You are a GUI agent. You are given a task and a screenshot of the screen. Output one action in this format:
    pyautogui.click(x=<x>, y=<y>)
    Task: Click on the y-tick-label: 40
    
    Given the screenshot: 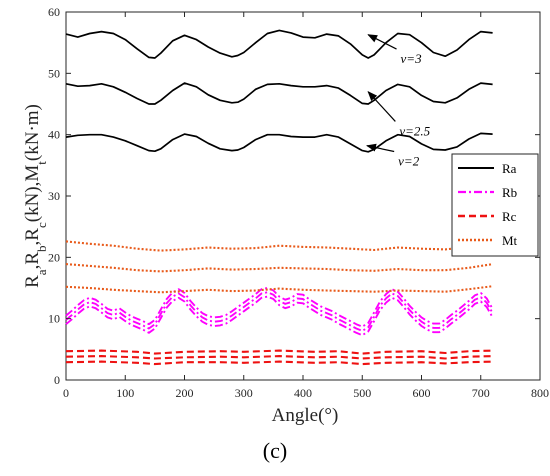 What is the action you would take?
    pyautogui.click(x=54, y=135)
    